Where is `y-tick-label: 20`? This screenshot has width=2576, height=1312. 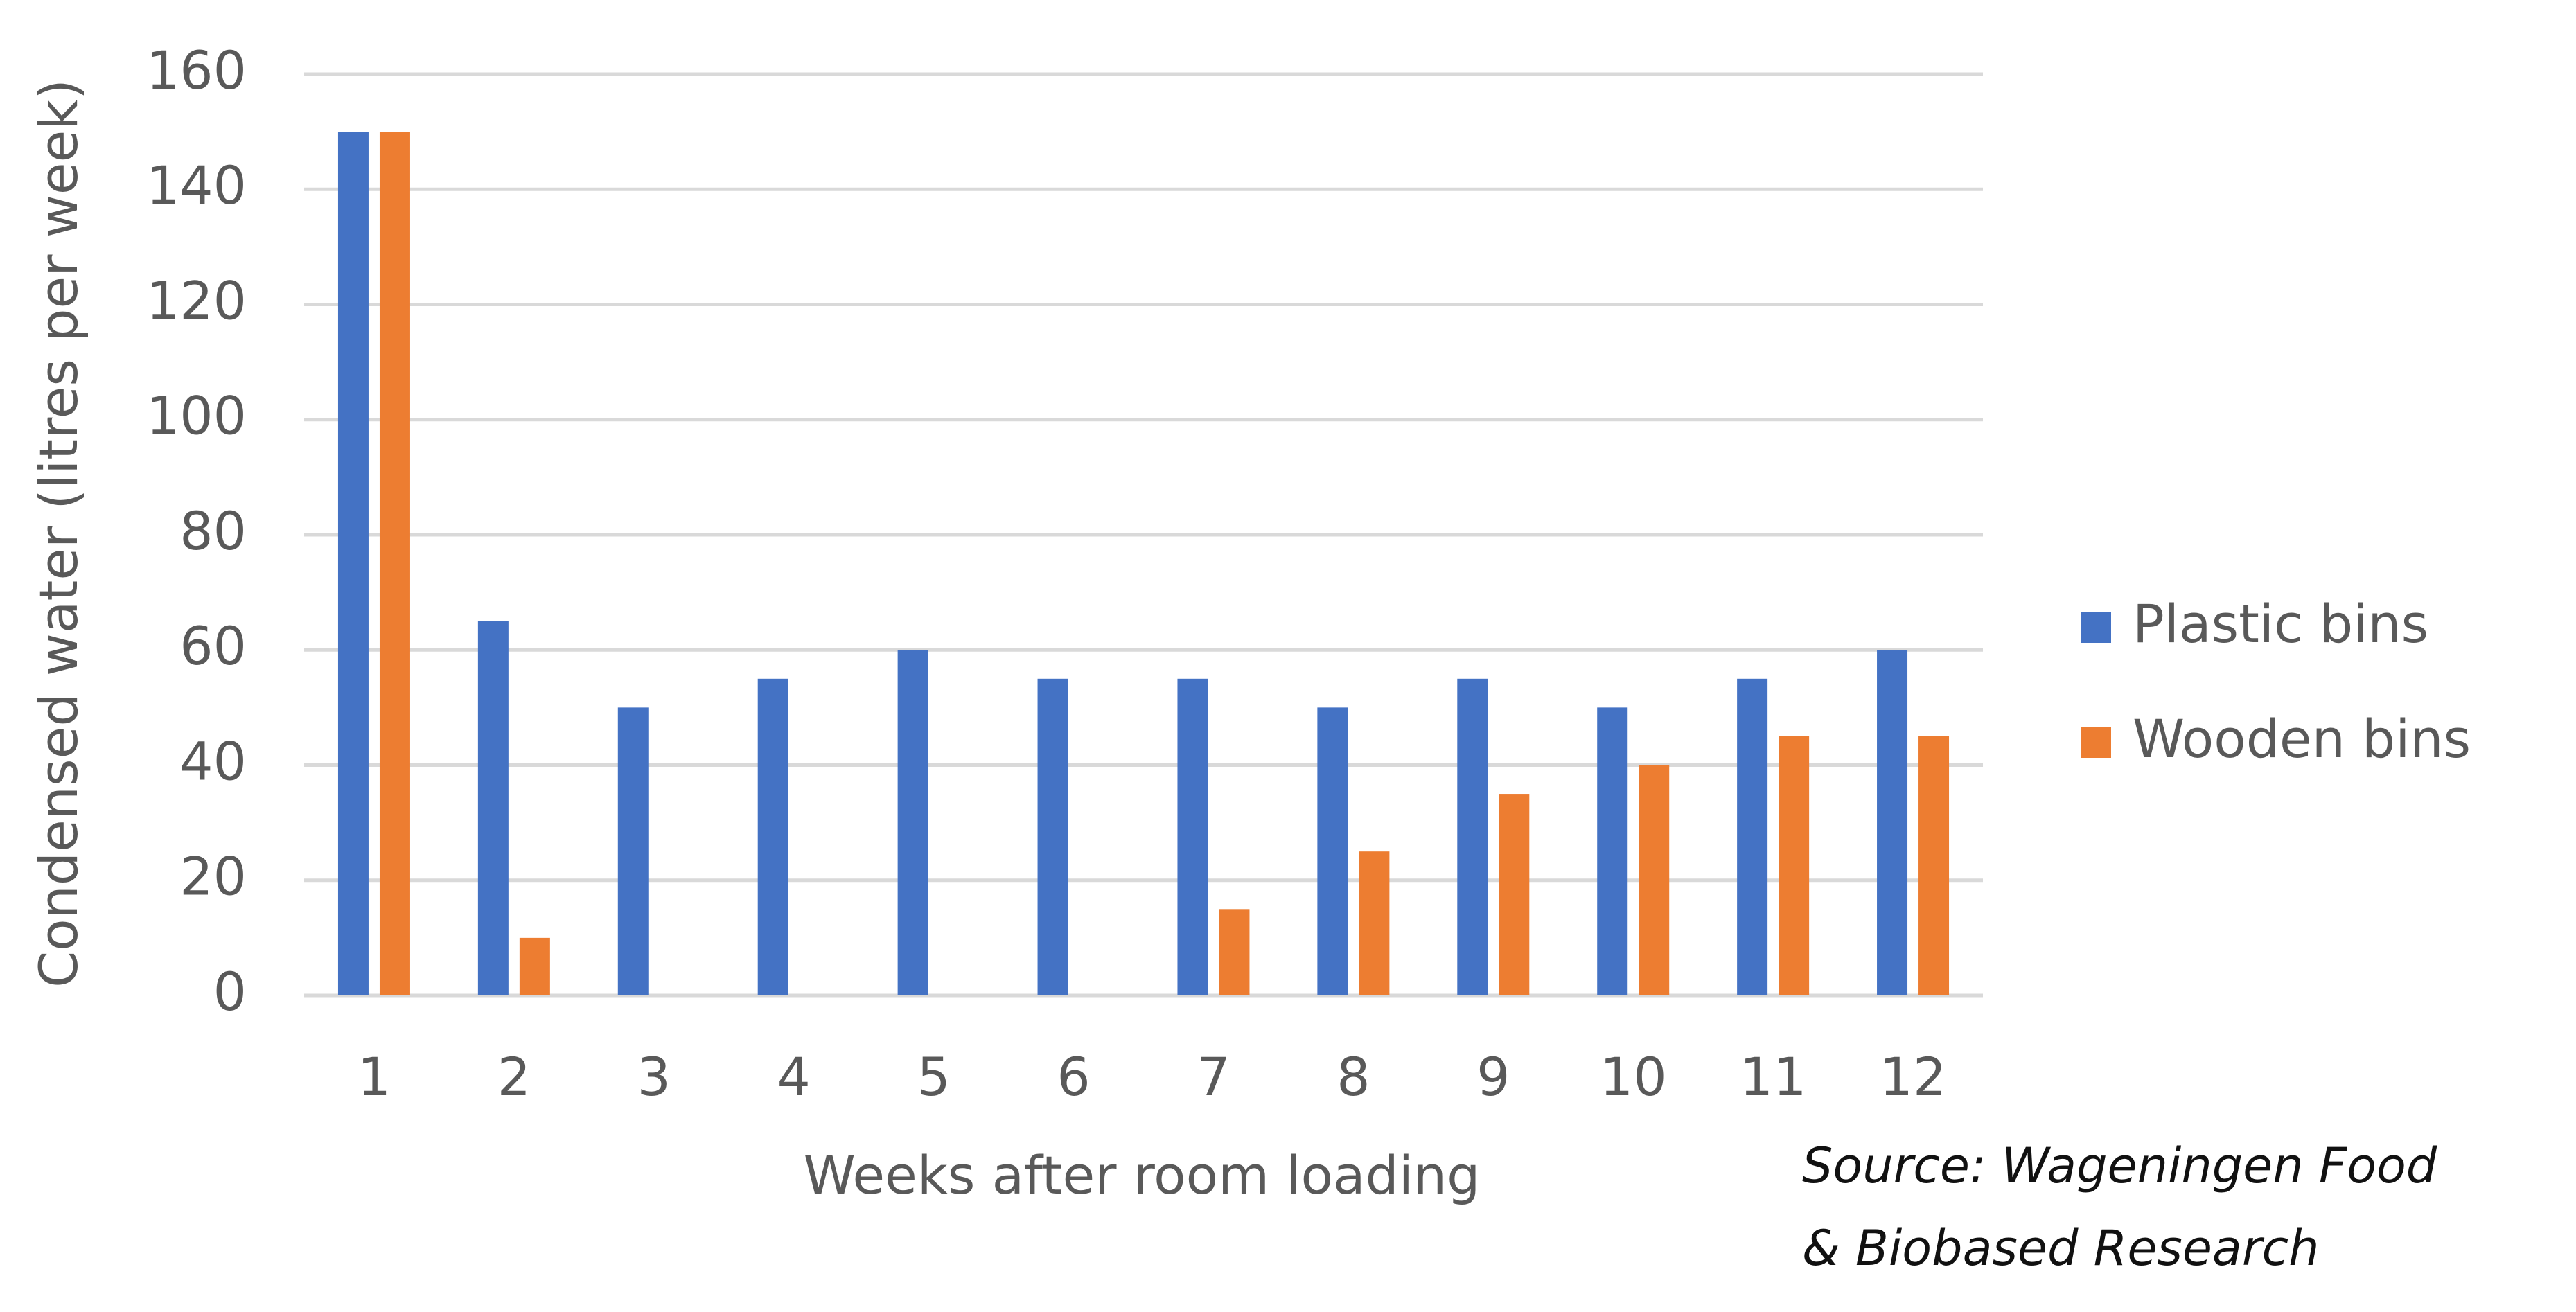 y-tick-label: 20 is located at coordinates (213, 876).